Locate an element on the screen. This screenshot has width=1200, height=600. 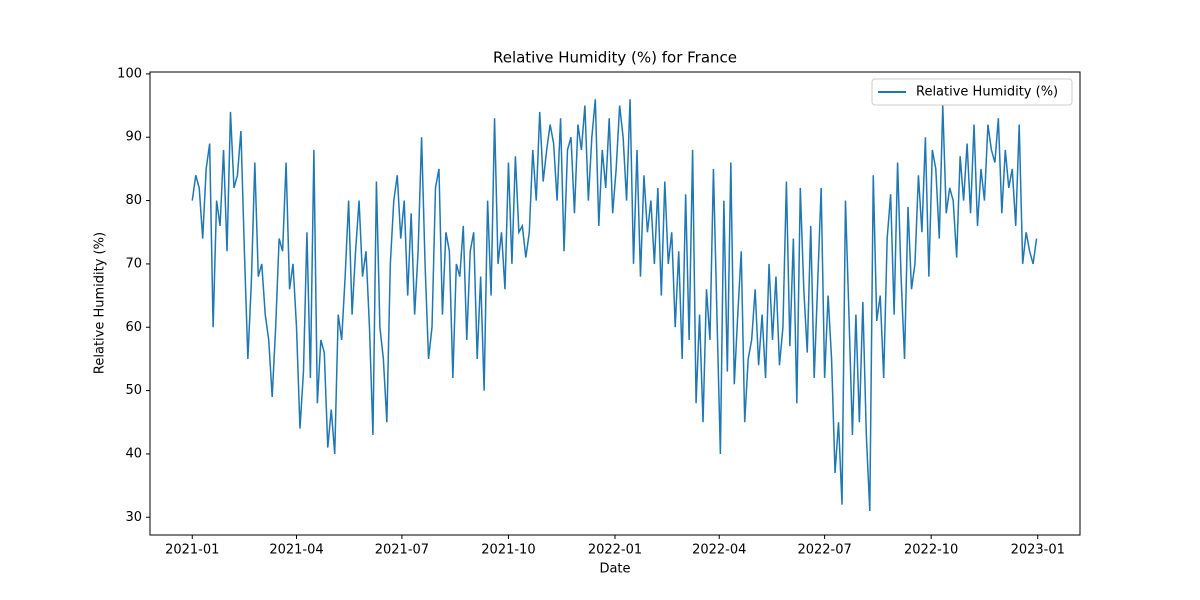
x-tick-label: 2022-10 is located at coordinates (931, 550).